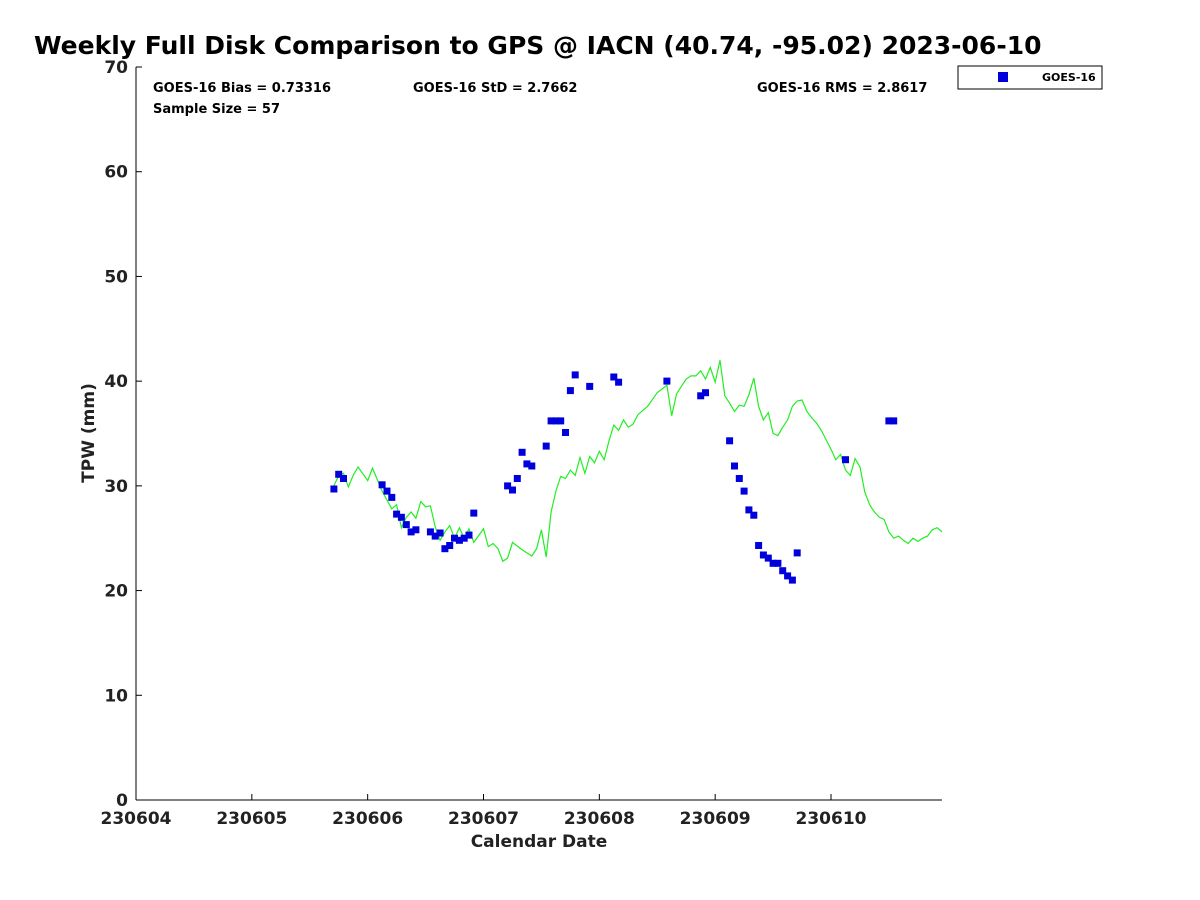 This screenshot has width=1200, height=900. Describe the element at coordinates (123, 434) in the screenshot. I see `y-axis-ticks: 0 10 20 30 40 50 60 70` at that location.